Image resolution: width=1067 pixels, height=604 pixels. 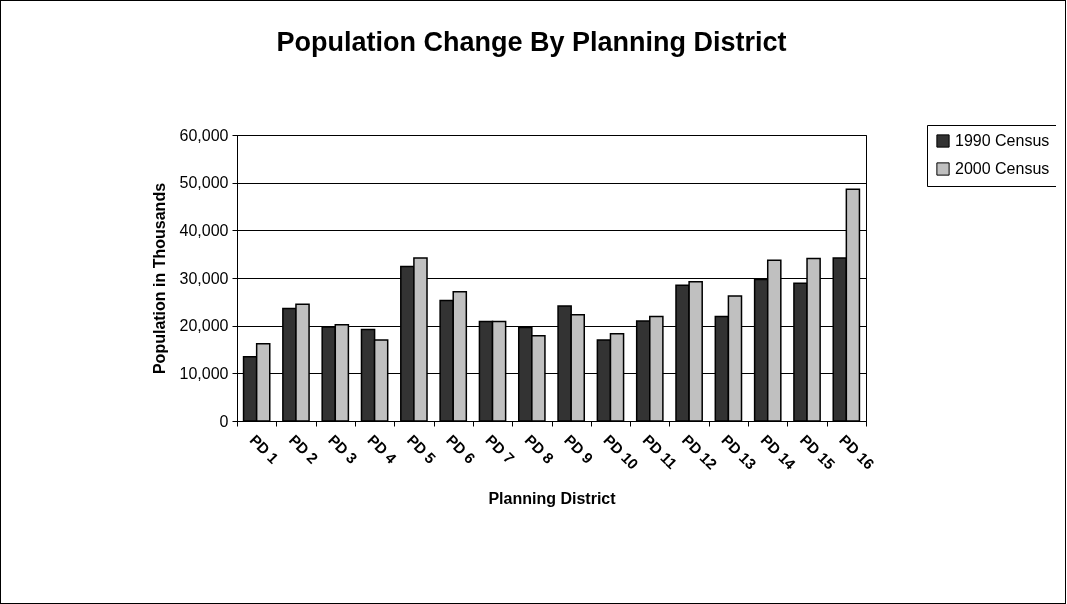 I want to click on x-tick-label: PD 7, so click(x=500, y=449).